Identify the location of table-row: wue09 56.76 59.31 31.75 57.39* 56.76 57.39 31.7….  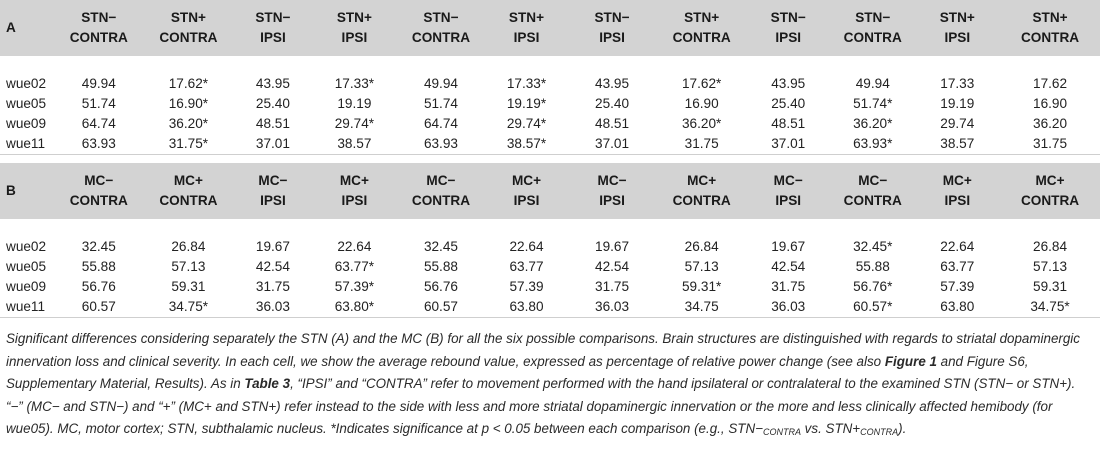
(550, 287).